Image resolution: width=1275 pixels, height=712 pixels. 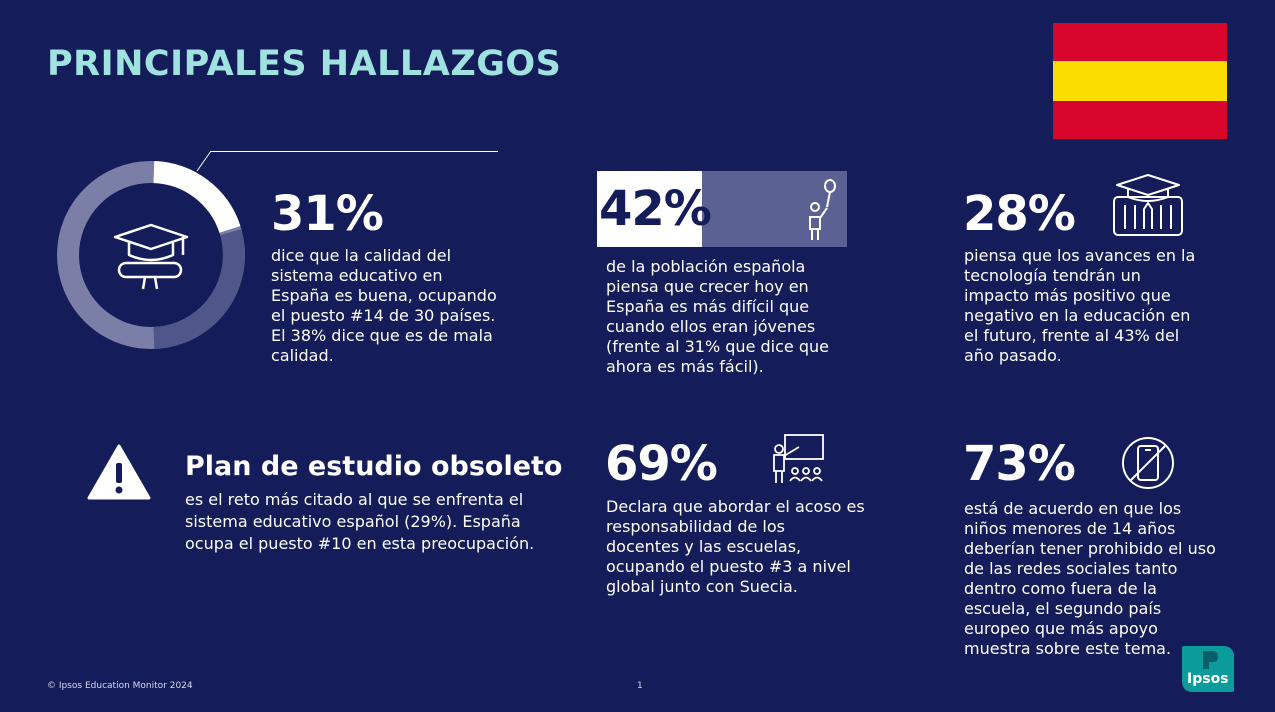 What do you see at coordinates (695, 526) in the screenshot?
I see `text-line: responsabilidad de los` at bounding box center [695, 526].